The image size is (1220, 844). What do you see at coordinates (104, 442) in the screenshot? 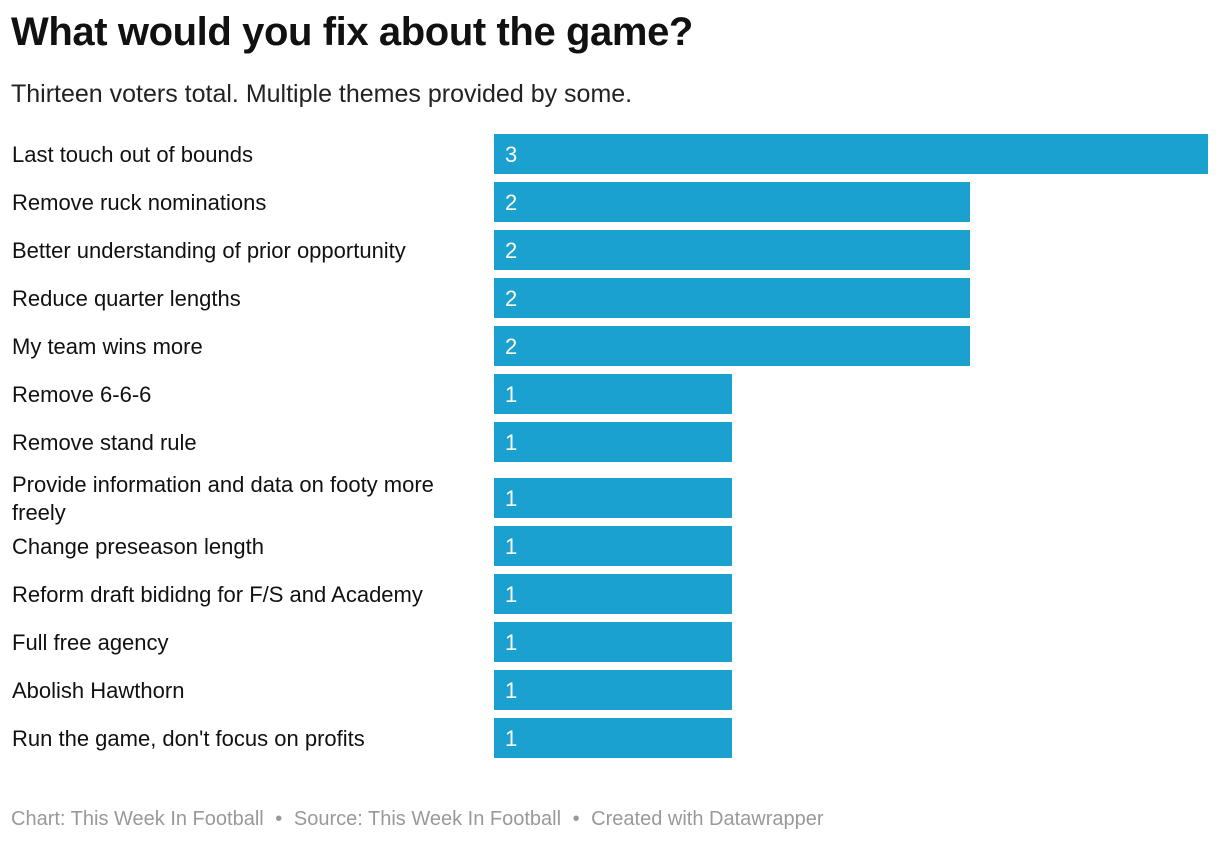
I see `category-label: Remove stand rule` at bounding box center [104, 442].